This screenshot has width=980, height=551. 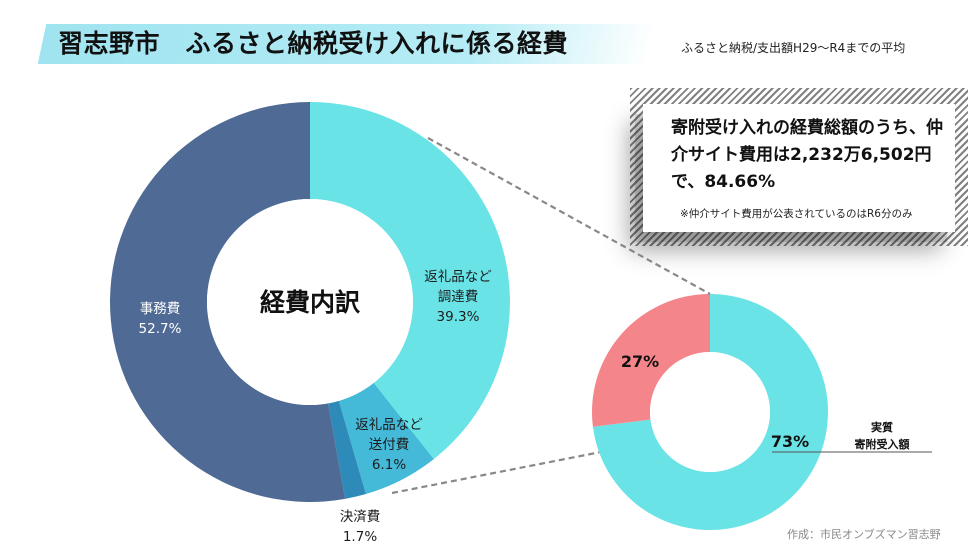 I want to click on page-title: 習志野市 ふるさと納税受け入れに係る経費, so click(x=313, y=43).